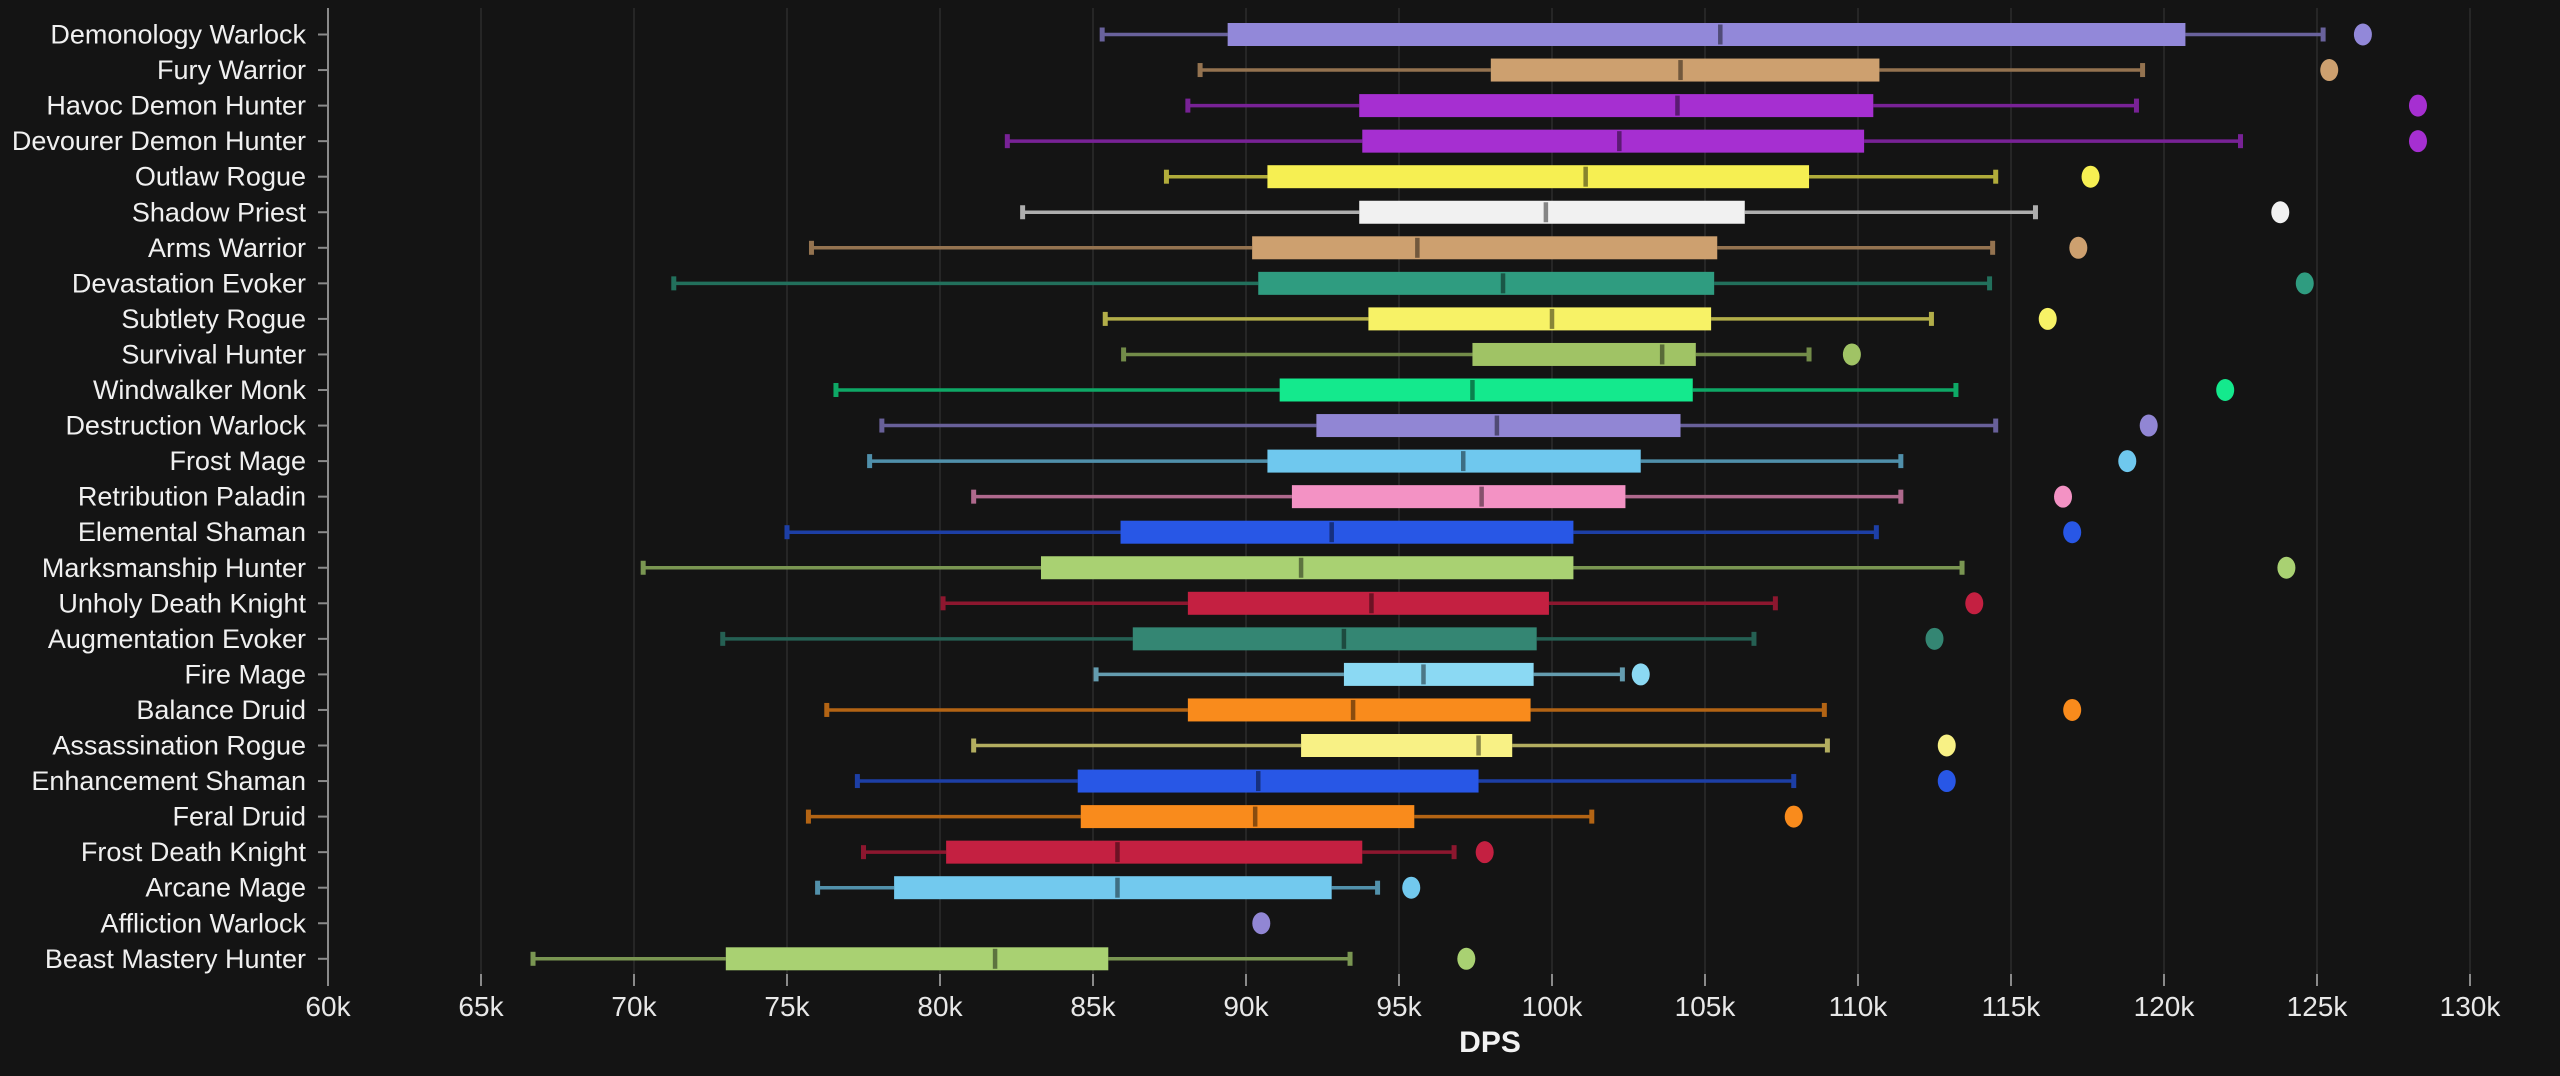 The image size is (2560, 1076). What do you see at coordinates (245, 674) in the screenshot?
I see `y-axis-label: Fire Mage` at bounding box center [245, 674].